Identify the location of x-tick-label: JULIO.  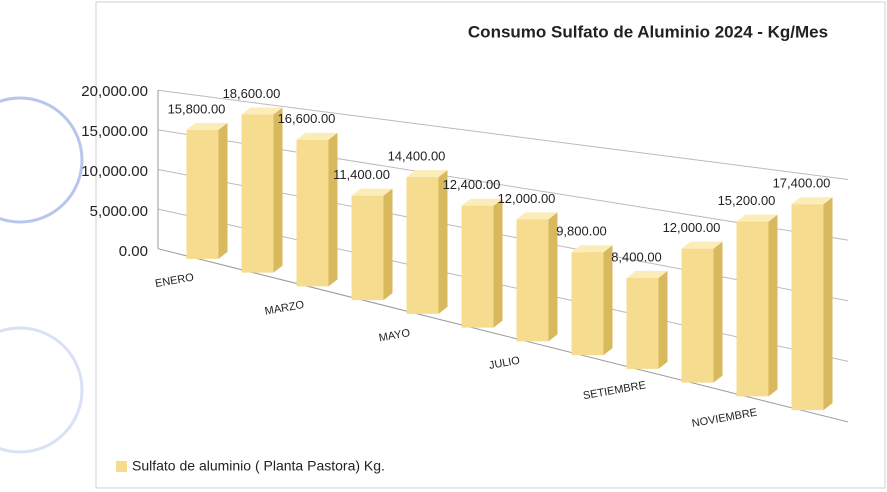
(504, 363).